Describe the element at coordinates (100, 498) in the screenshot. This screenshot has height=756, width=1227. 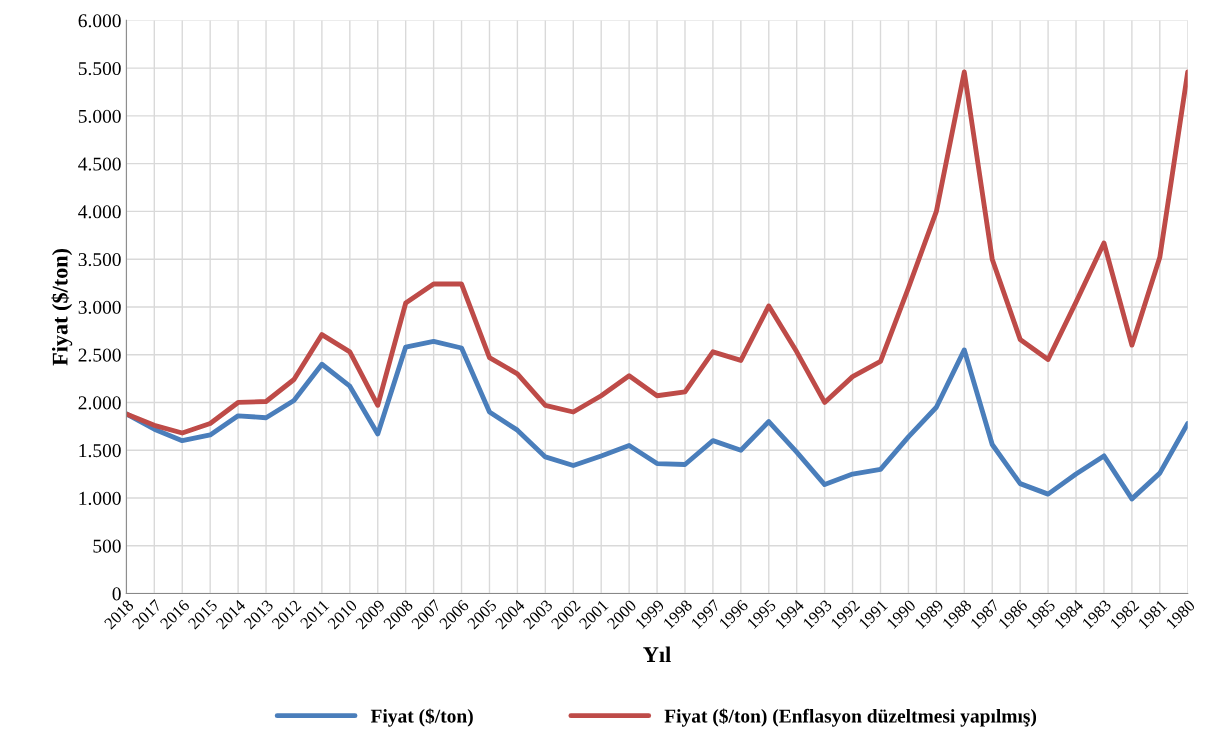
I see `y-tick-label: 1.000` at that location.